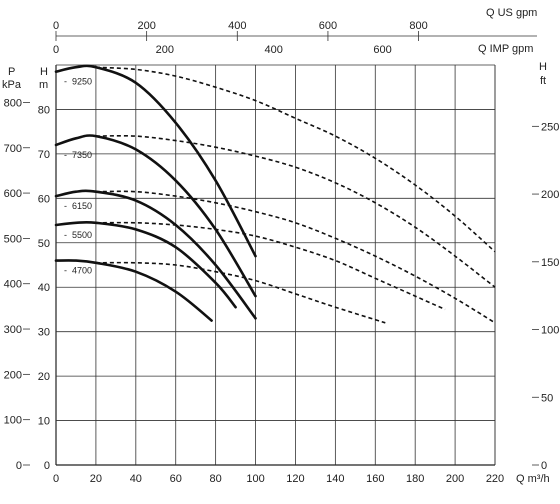  What do you see at coordinates (96, 479) in the screenshot?
I see `x-tick-label: 20` at bounding box center [96, 479].